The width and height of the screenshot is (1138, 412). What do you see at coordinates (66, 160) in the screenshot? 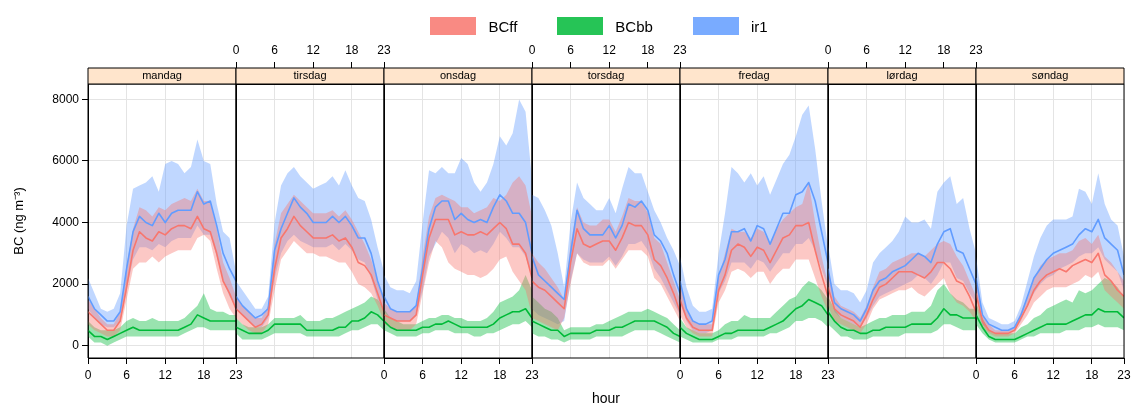
I see `y-tick-label: 6000` at bounding box center [66, 160].